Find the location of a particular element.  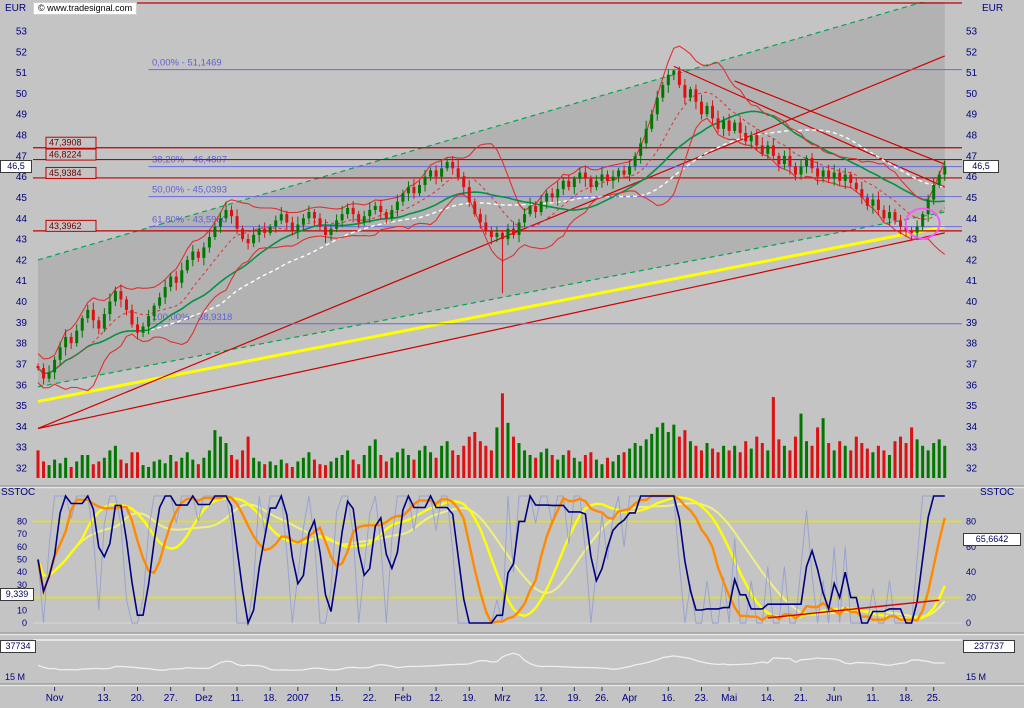

sstoc-tick-right: 0 is located at coordinates (968, 623).